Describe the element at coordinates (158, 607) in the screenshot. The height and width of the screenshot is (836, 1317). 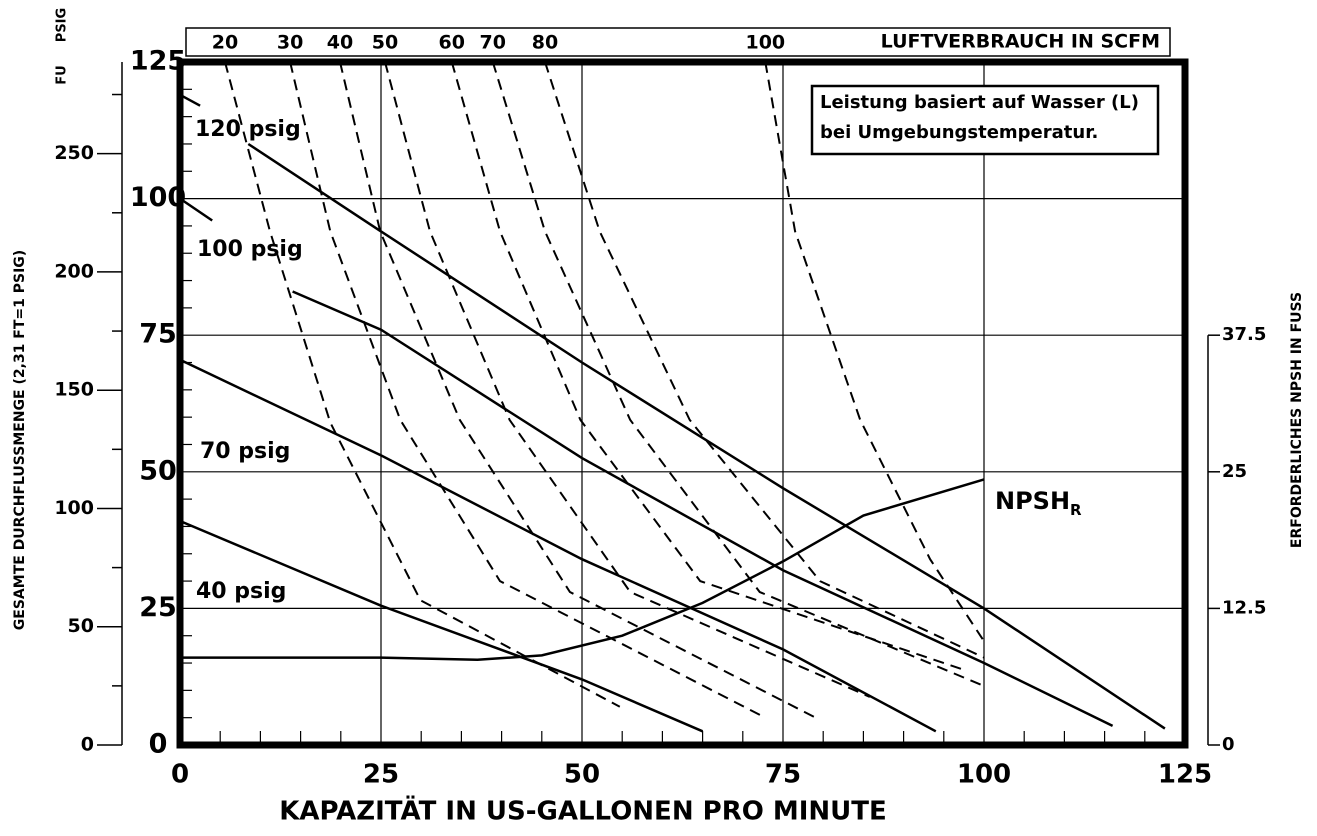
I see `y-tick-label: 25` at that location.